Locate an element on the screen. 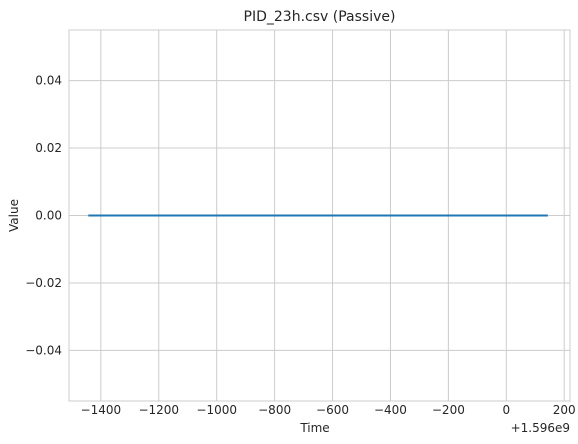 The height and width of the screenshot is (444, 578). x-tick-label: −800 is located at coordinates (274, 410).